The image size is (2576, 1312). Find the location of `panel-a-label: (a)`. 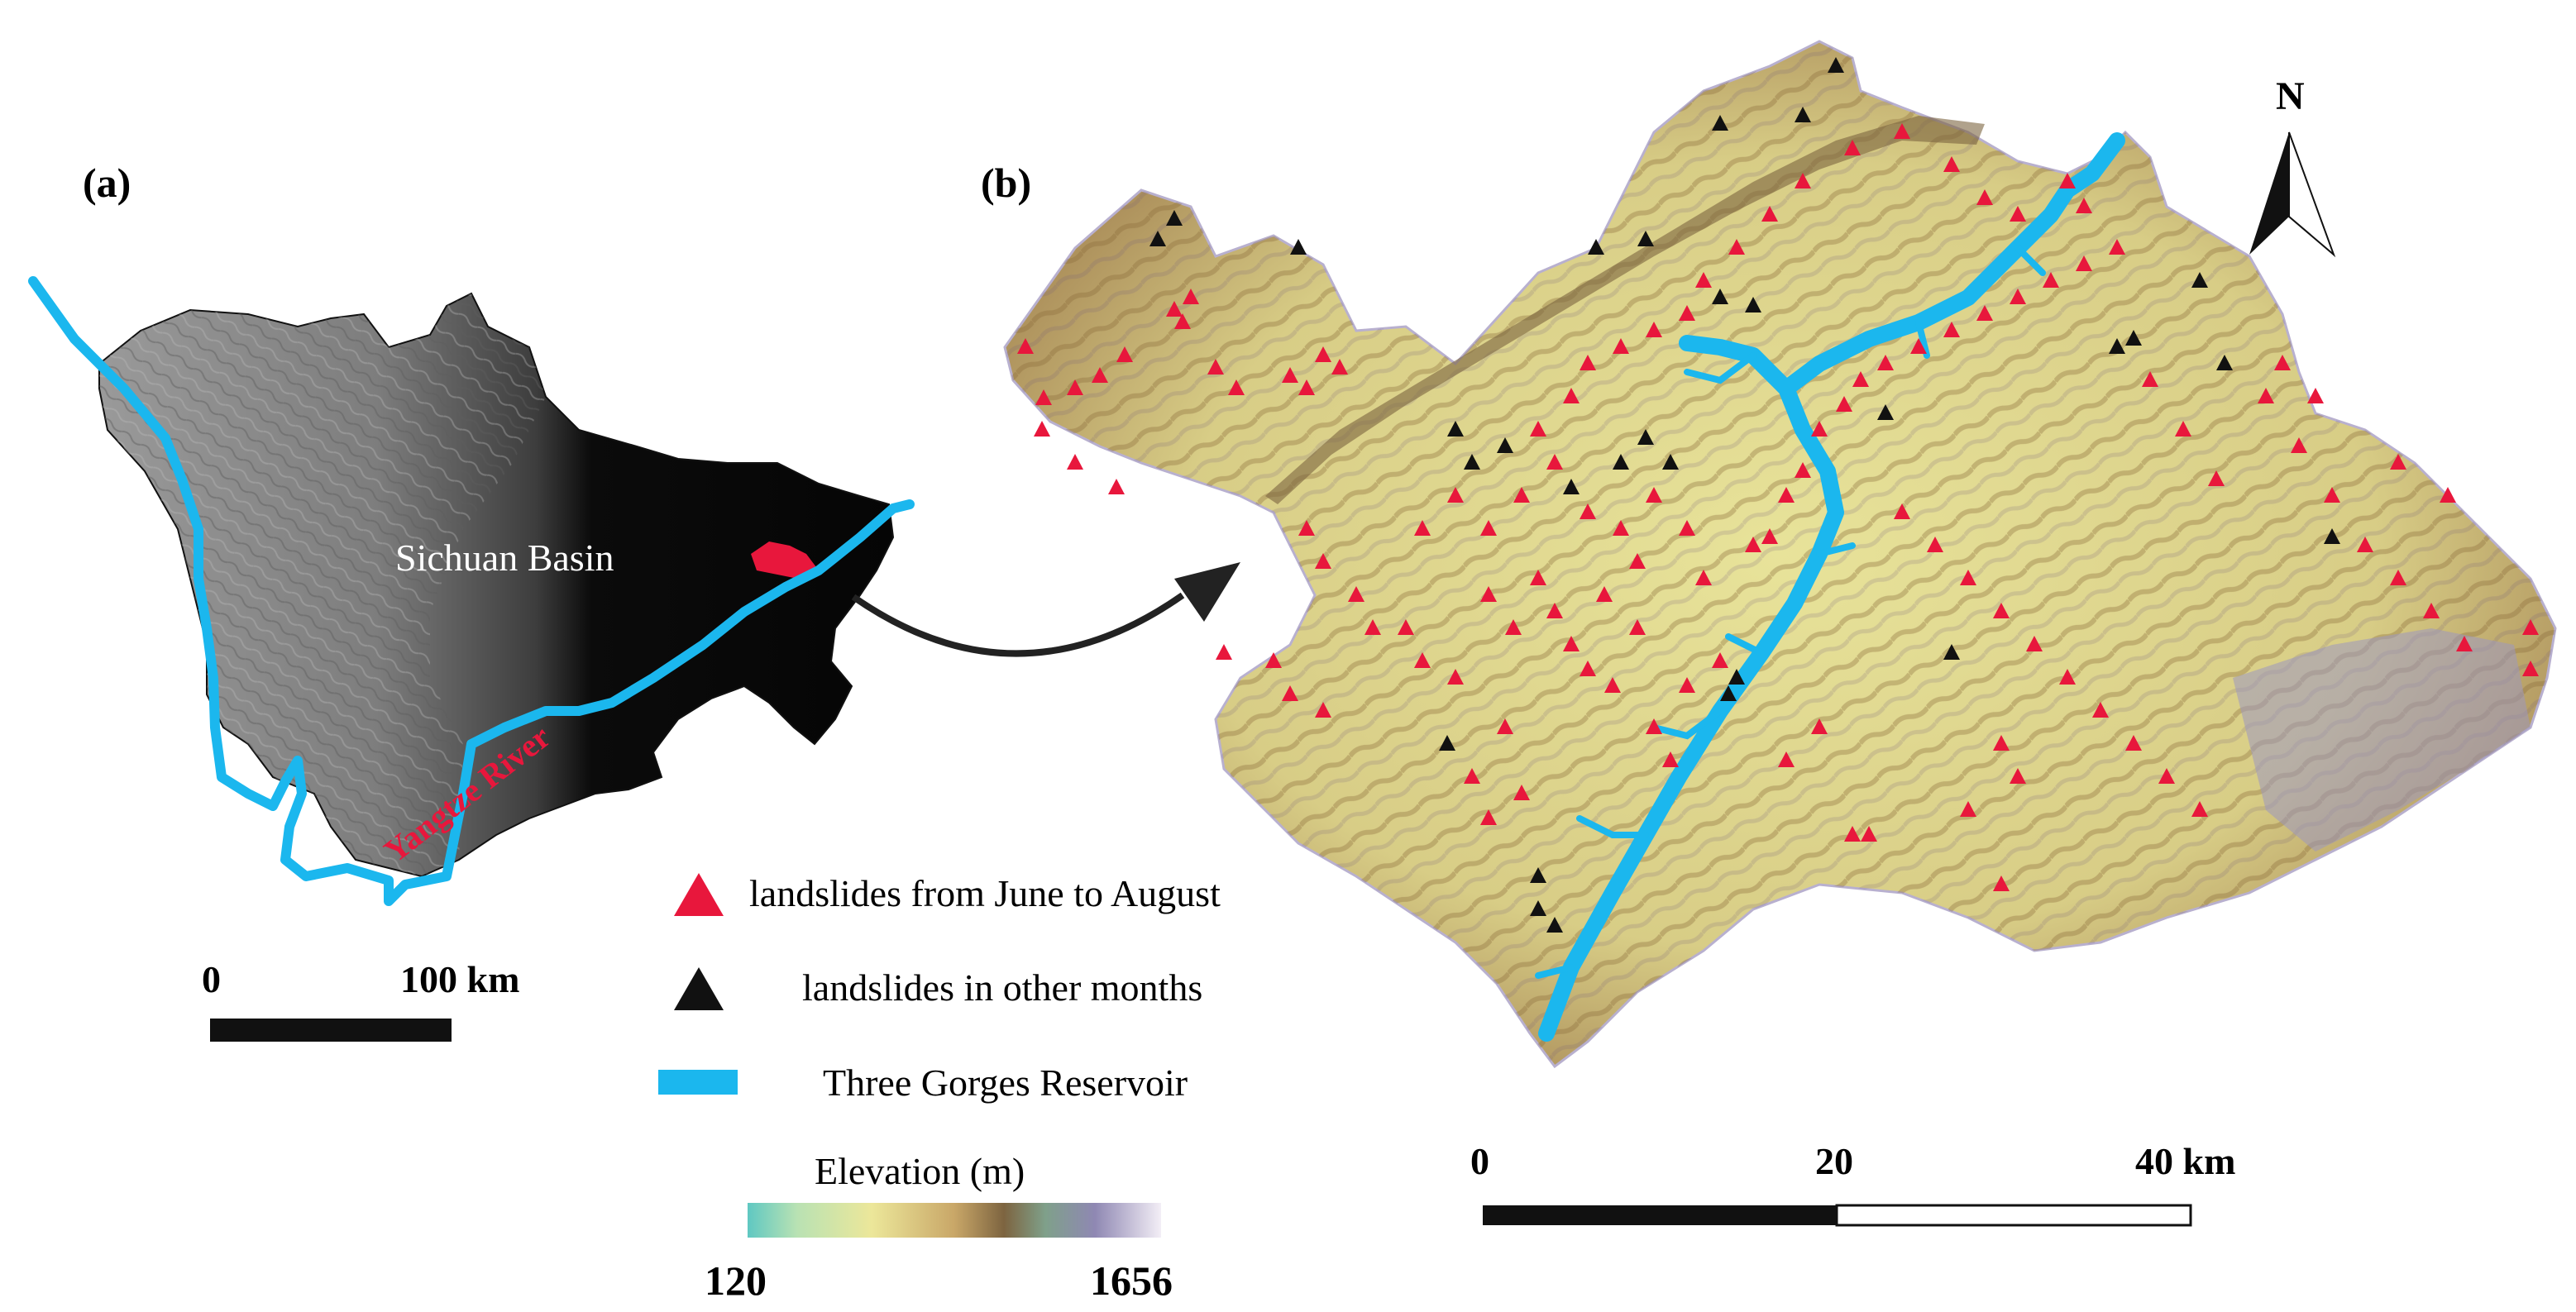

panel-a-label: (a) is located at coordinates (107, 183).